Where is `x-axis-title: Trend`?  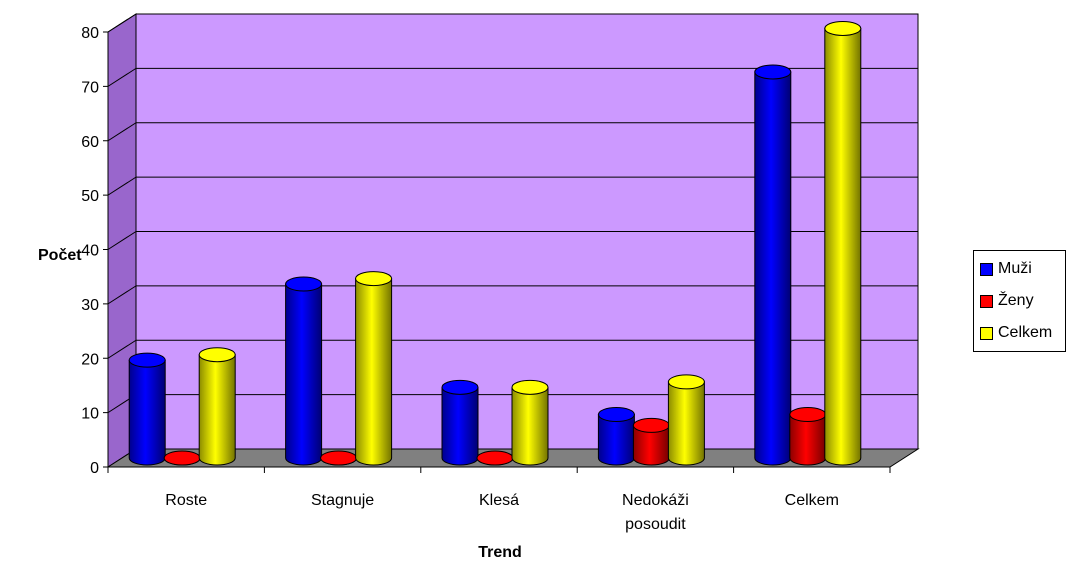
x-axis-title: Trend is located at coordinates (500, 552).